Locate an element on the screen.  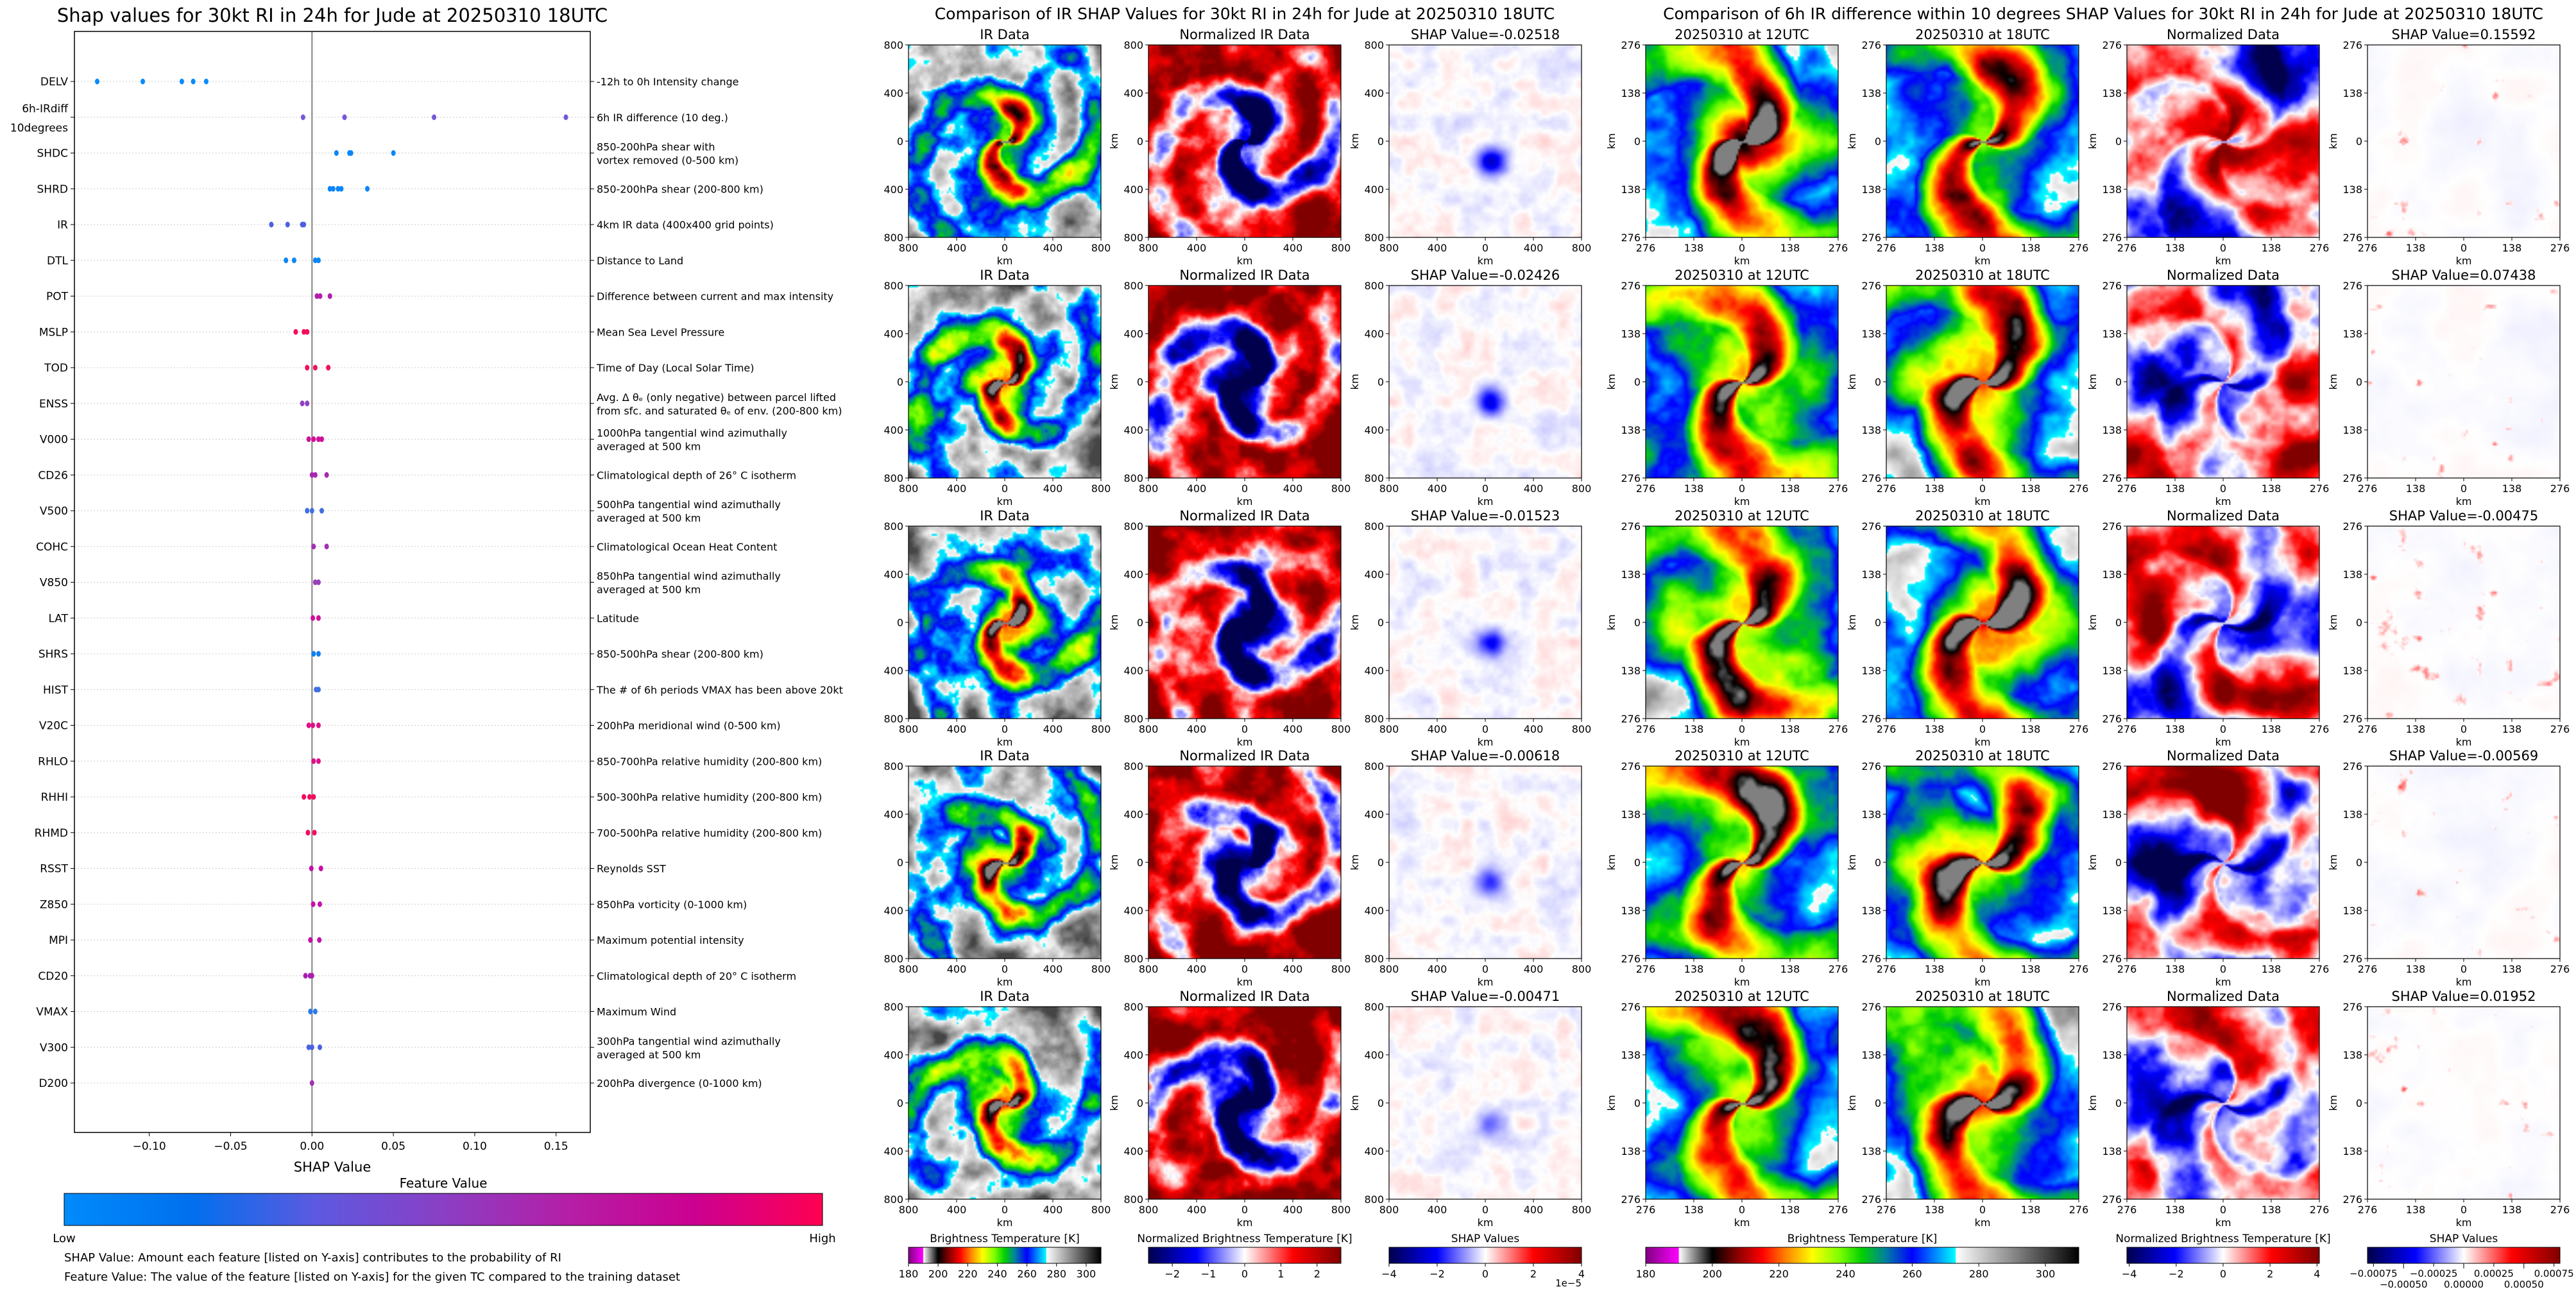
panel-title: SHAP Value=0.01952 is located at coordinates (2464, 997).